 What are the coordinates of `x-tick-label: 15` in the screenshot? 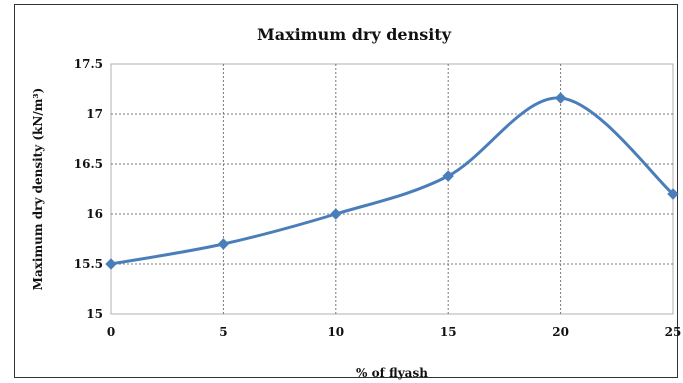 It's located at (448, 332).